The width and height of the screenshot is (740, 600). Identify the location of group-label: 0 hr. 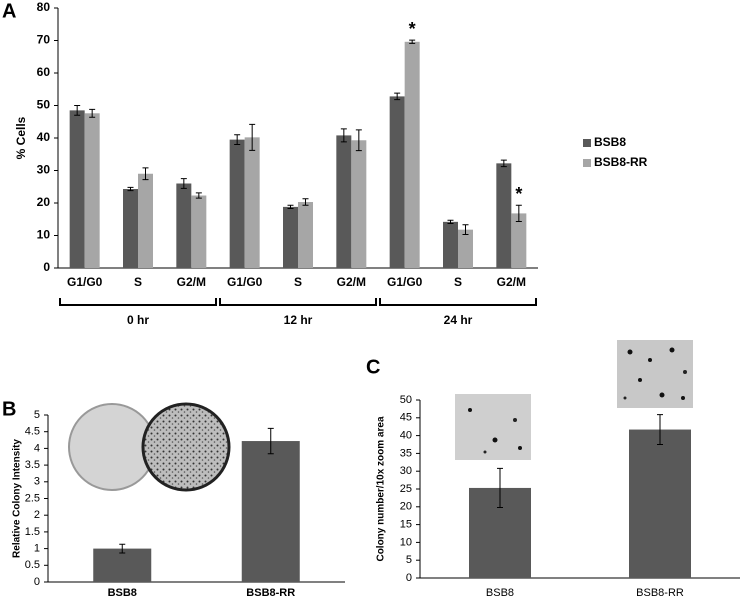
(138, 320).